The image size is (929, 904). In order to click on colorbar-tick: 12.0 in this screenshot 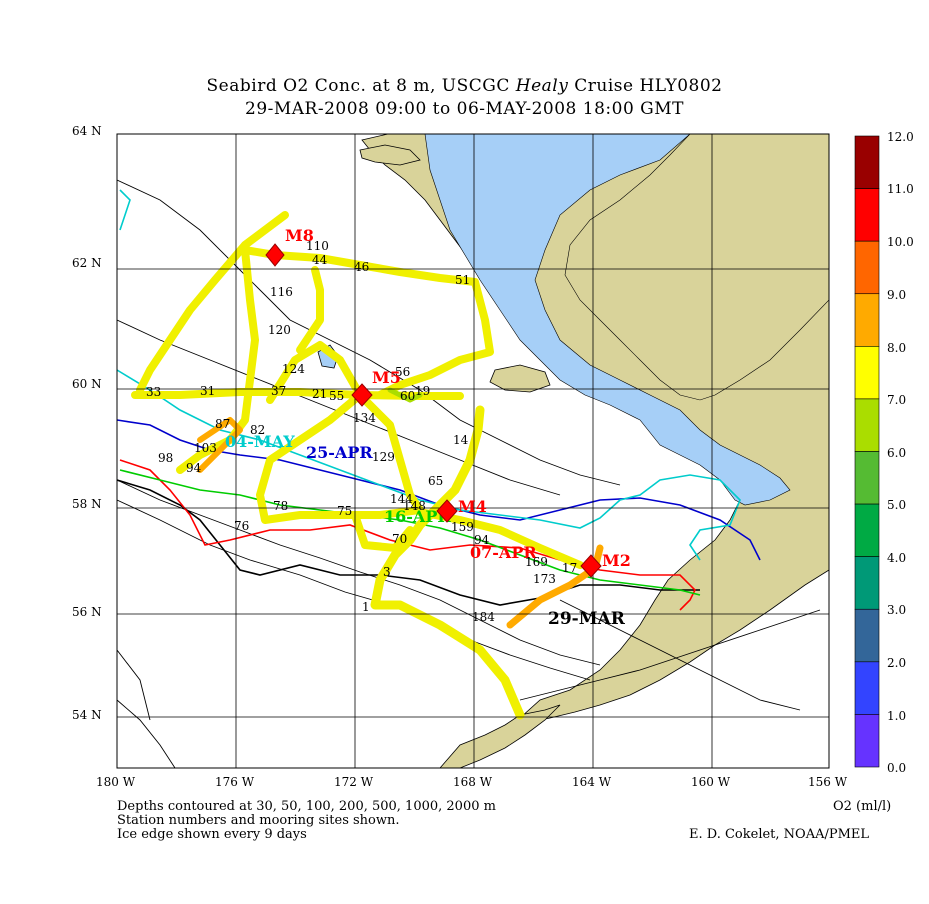, I will do `click(900, 137)`.